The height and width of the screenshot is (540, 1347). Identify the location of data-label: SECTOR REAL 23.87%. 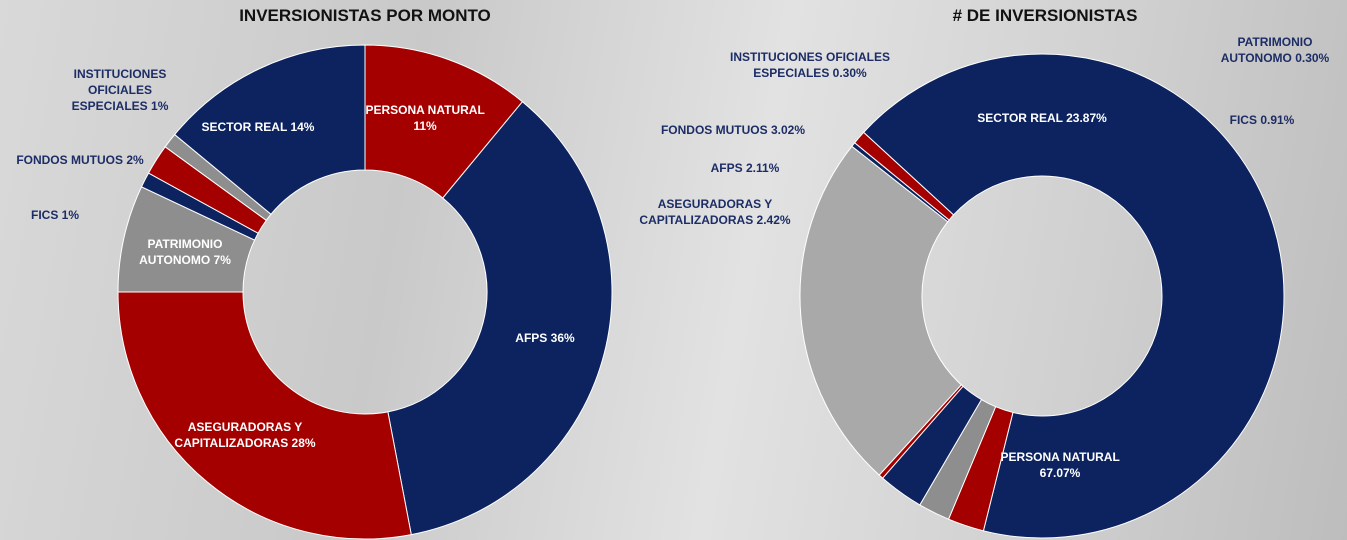
(1042, 118).